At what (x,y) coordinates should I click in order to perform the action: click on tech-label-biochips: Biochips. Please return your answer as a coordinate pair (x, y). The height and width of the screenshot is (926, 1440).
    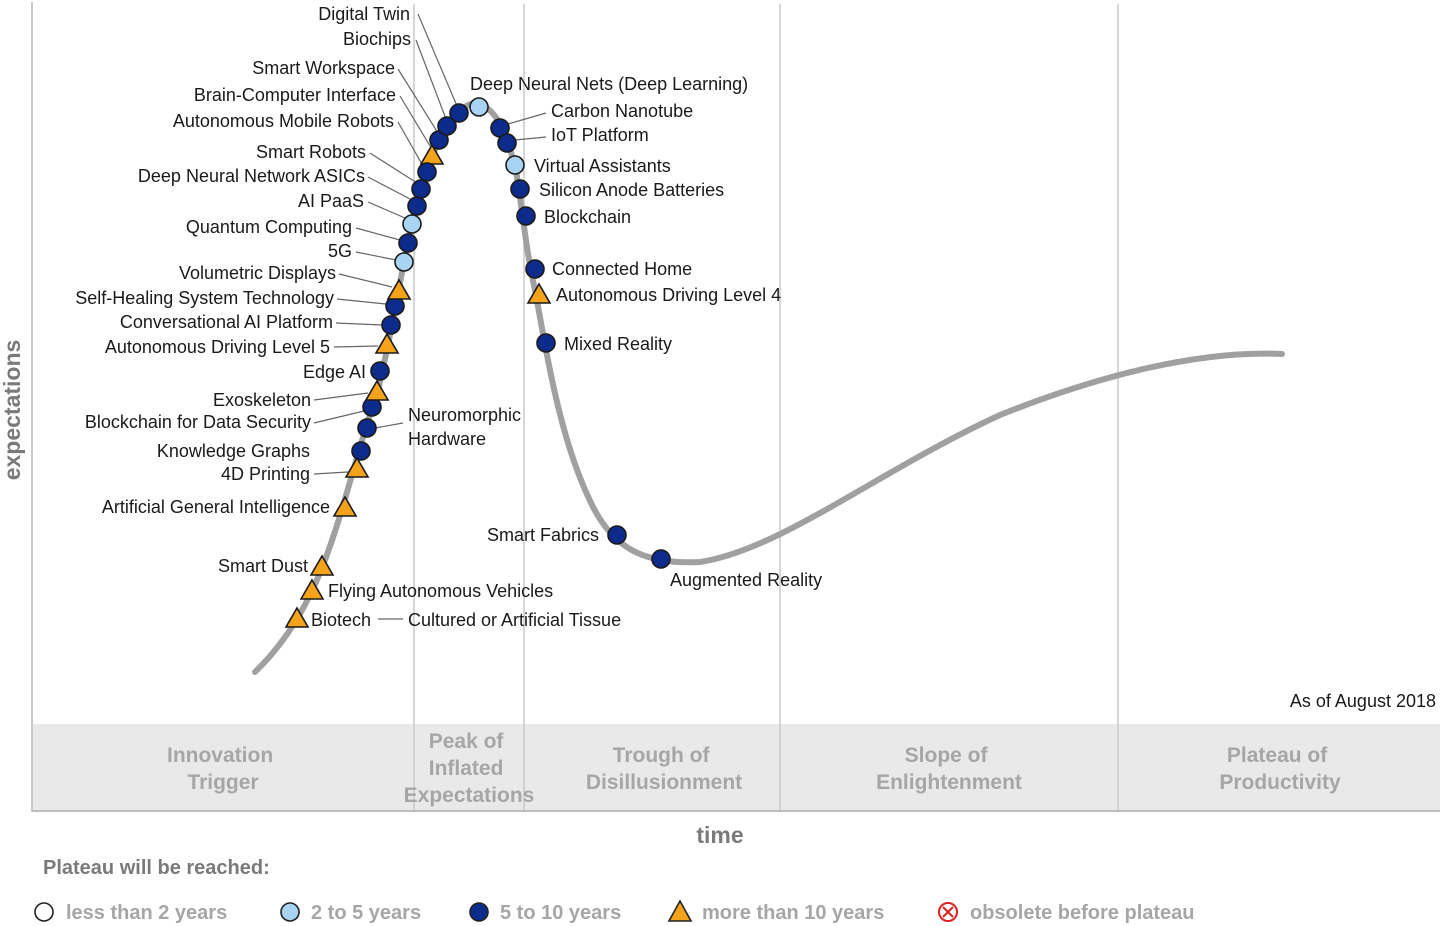
    Looking at the image, I should click on (377, 39).